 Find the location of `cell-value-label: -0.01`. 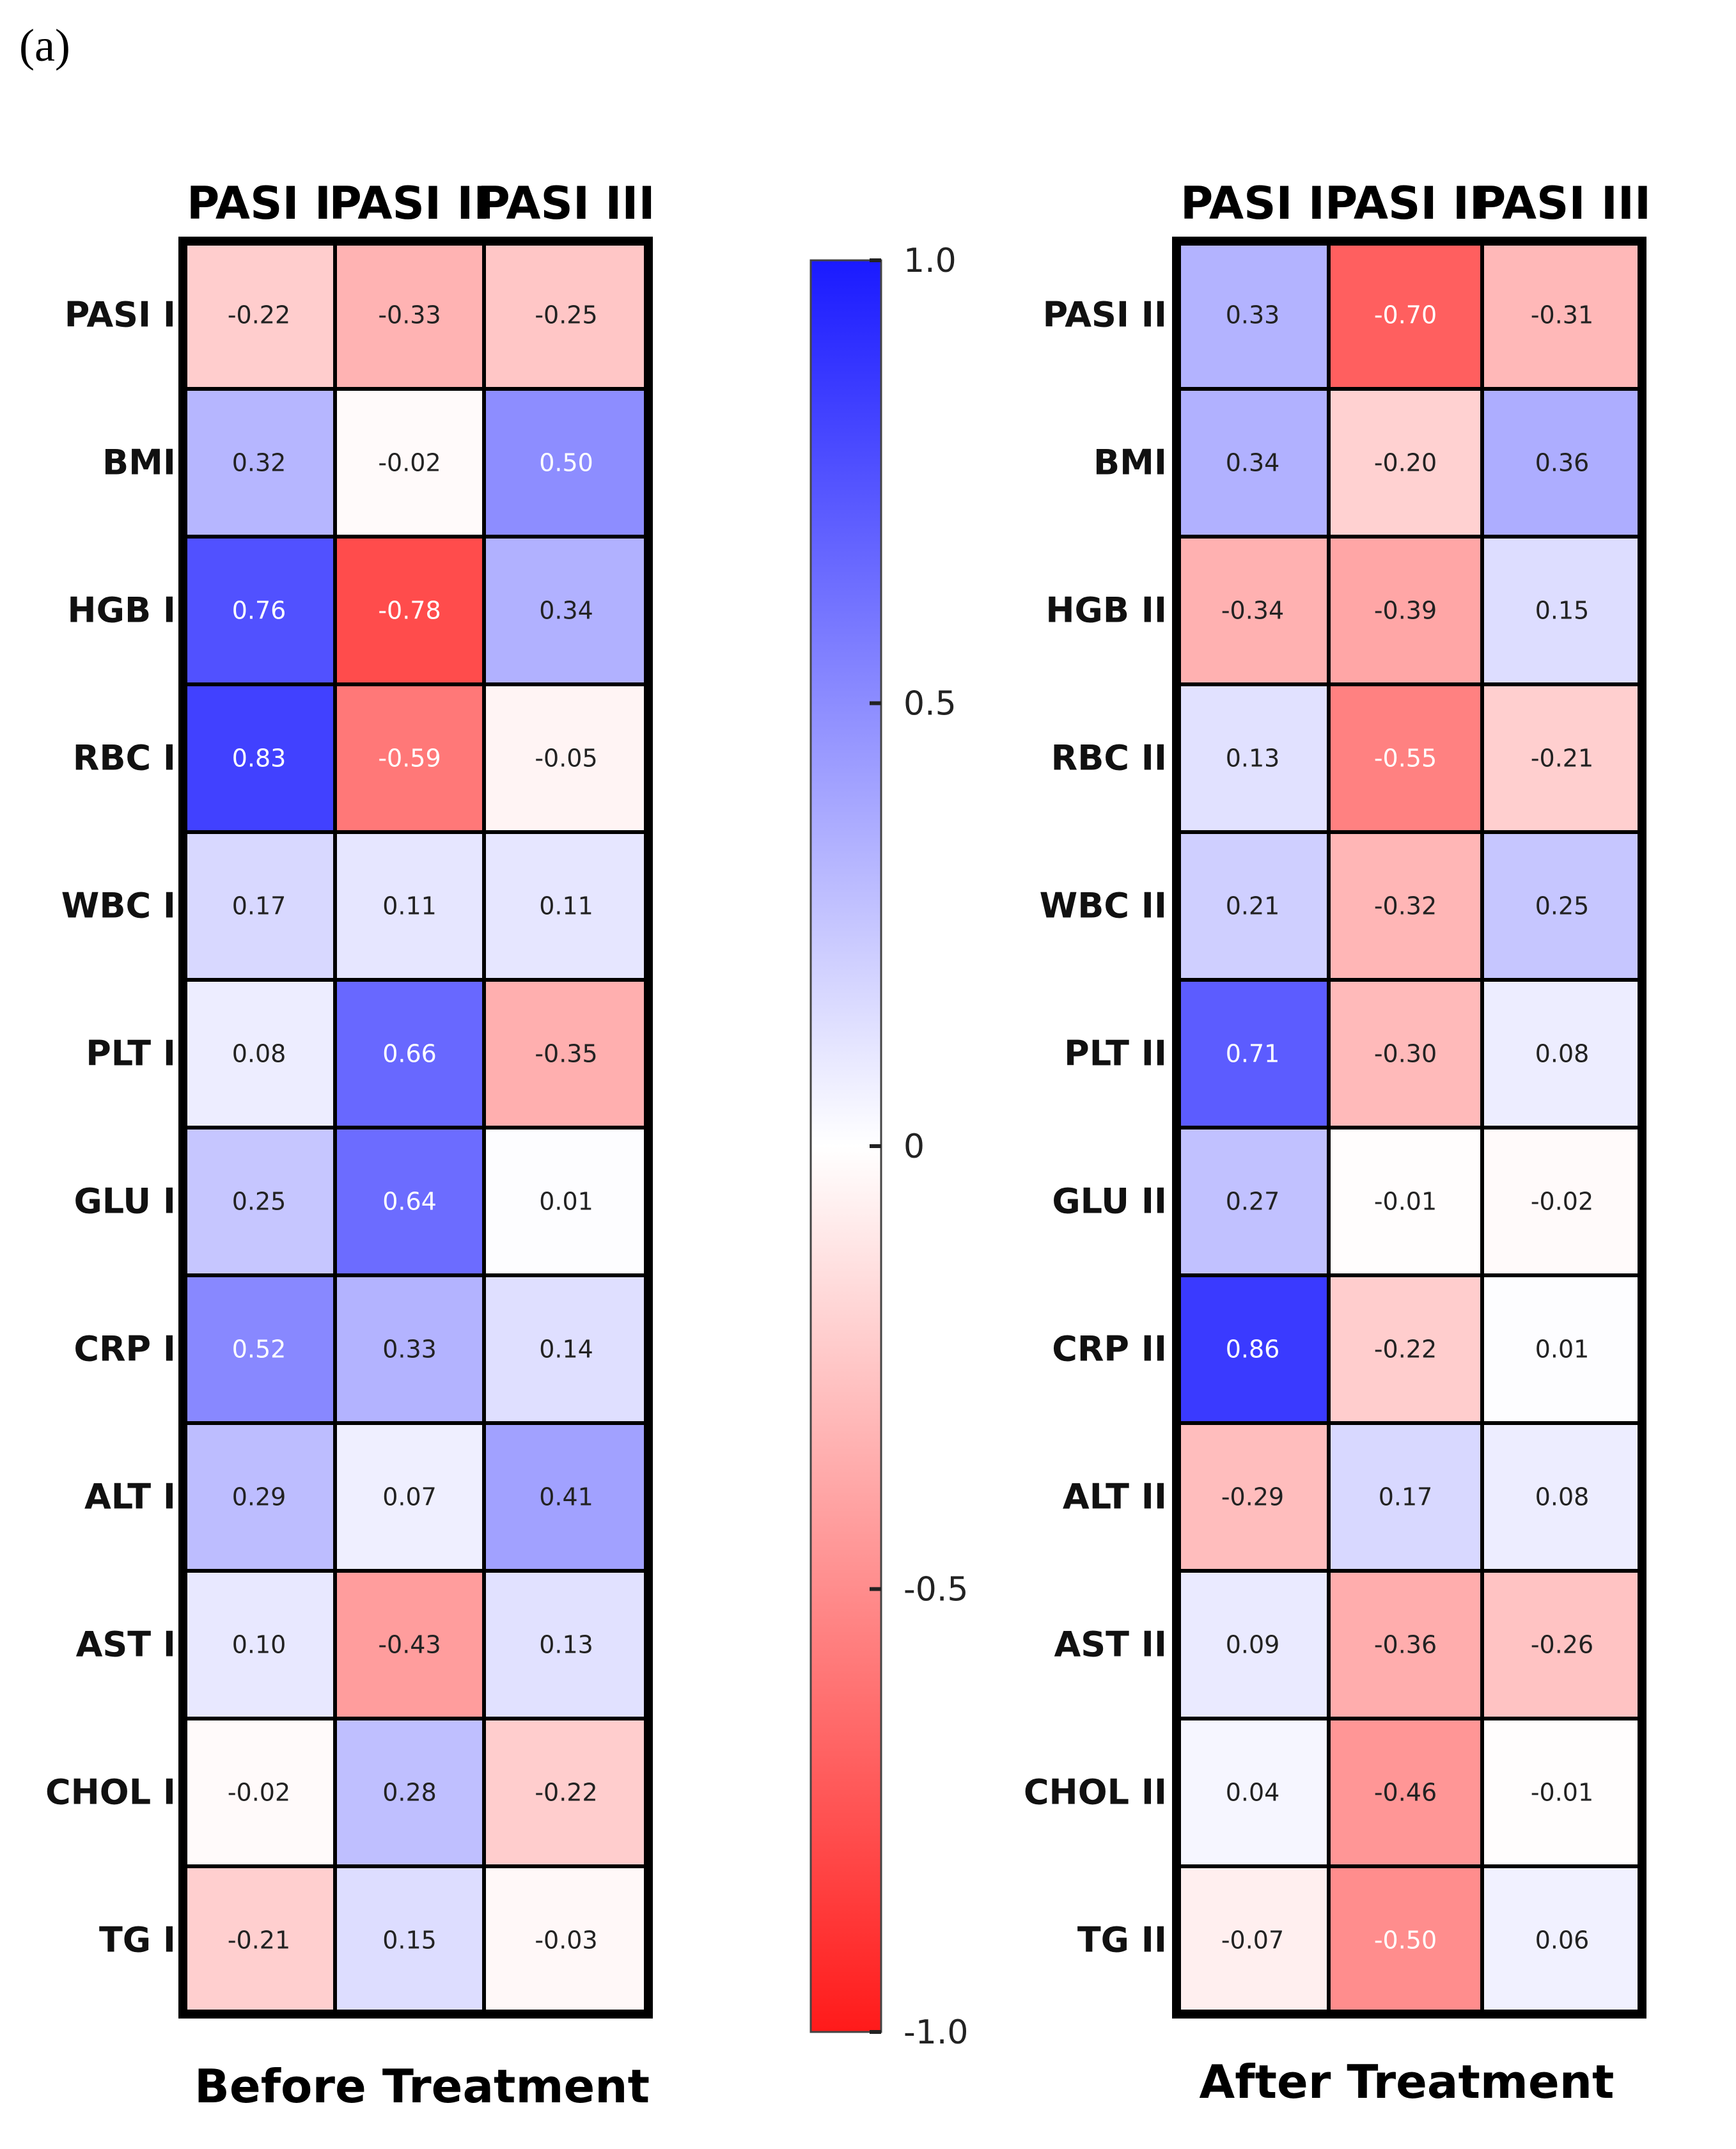

cell-value-label: -0.01 is located at coordinates (1405, 1202).